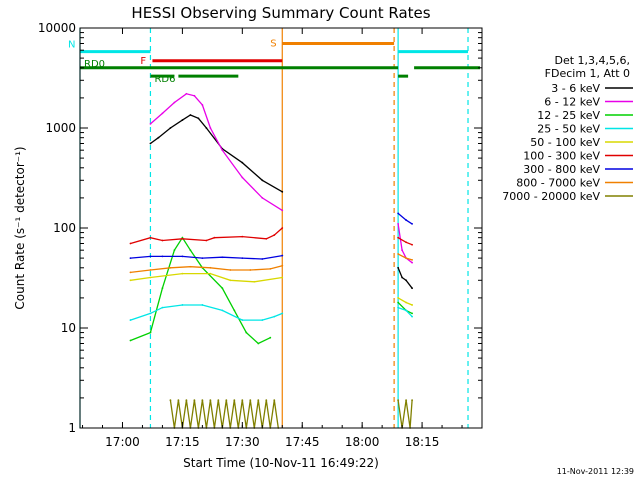  I want to click on legend-label-800-7000-kev: 800 - 7000 keV, so click(558, 183).